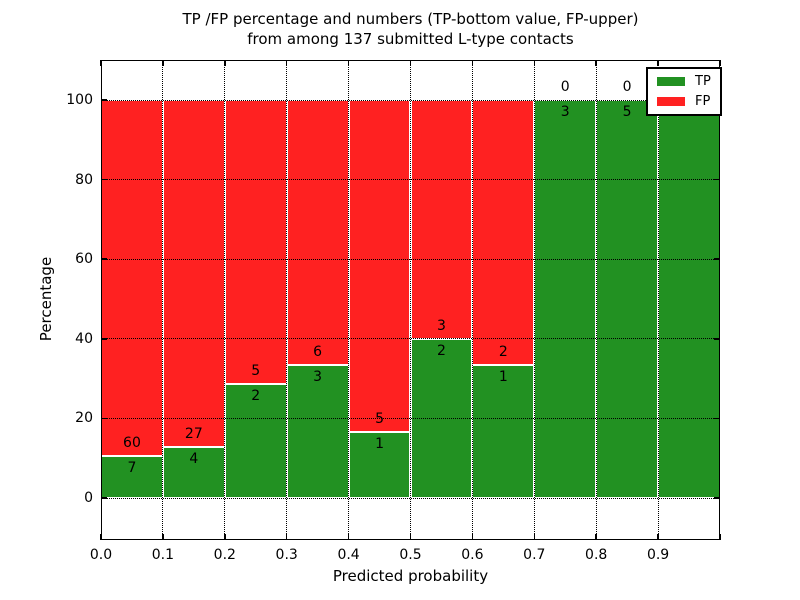 The width and height of the screenshot is (800, 600). Describe the element at coordinates (79, 100) in the screenshot. I see `y-tick-label: 100` at that location.